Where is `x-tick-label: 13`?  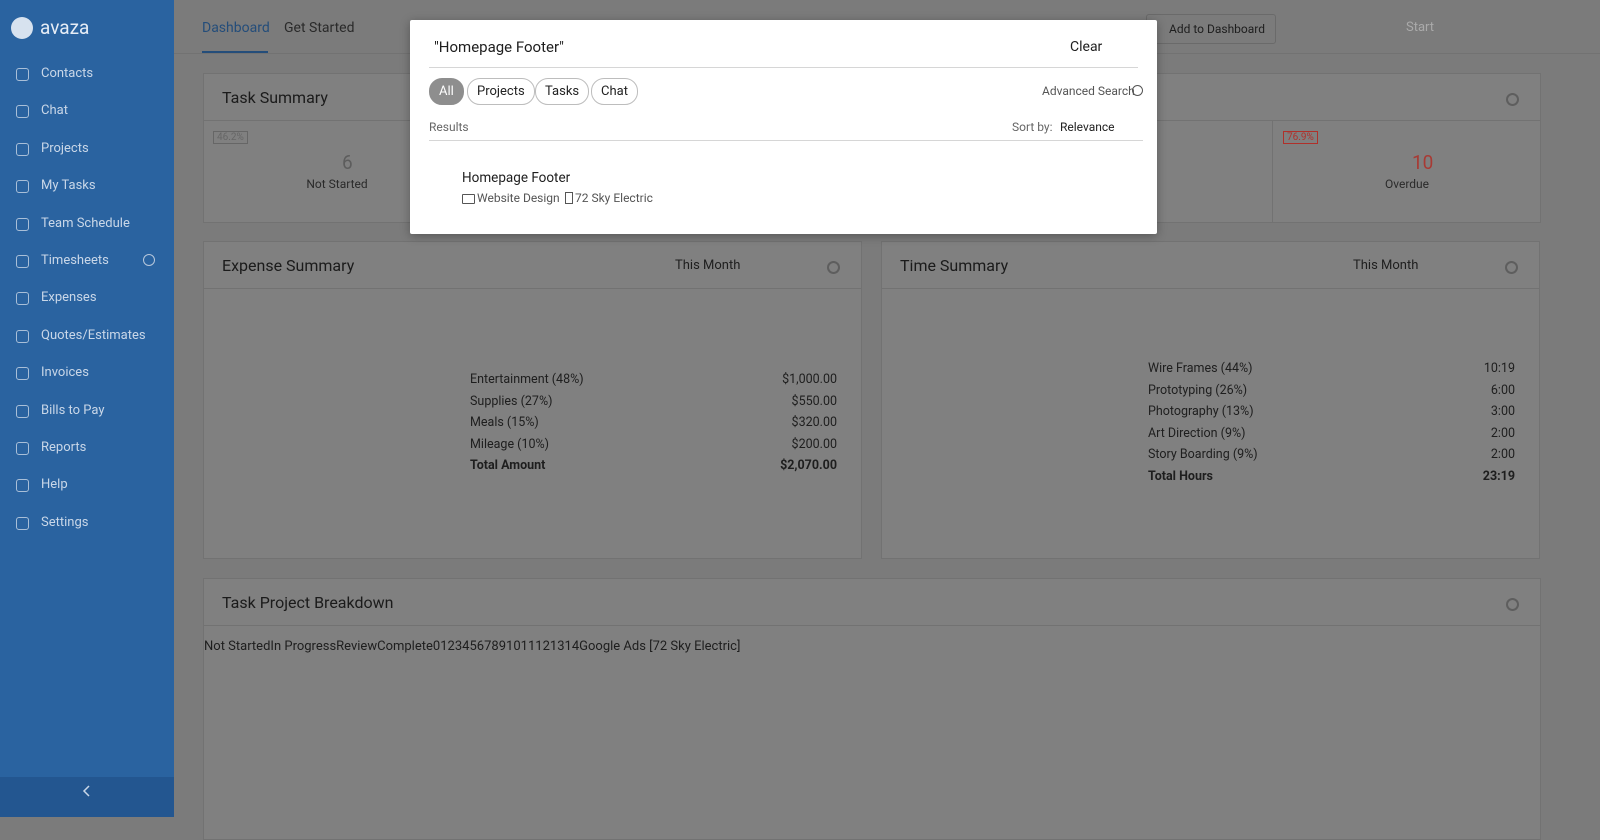
x-tick-label: 13 is located at coordinates (557, 646).